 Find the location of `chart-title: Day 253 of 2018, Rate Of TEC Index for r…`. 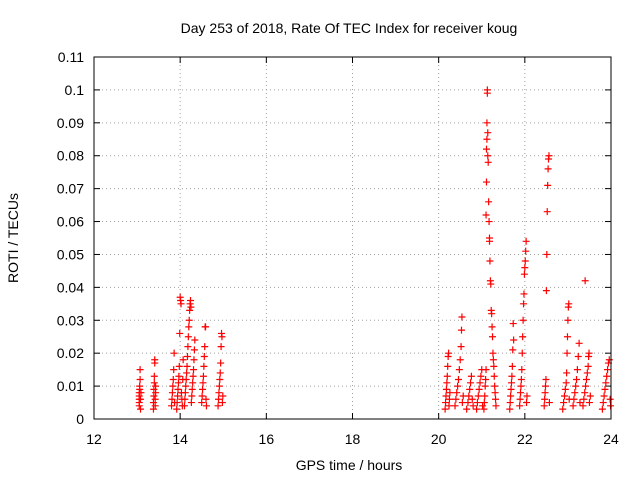

chart-title: Day 253 of 2018, Rate Of TEC Index for r… is located at coordinates (349, 28).